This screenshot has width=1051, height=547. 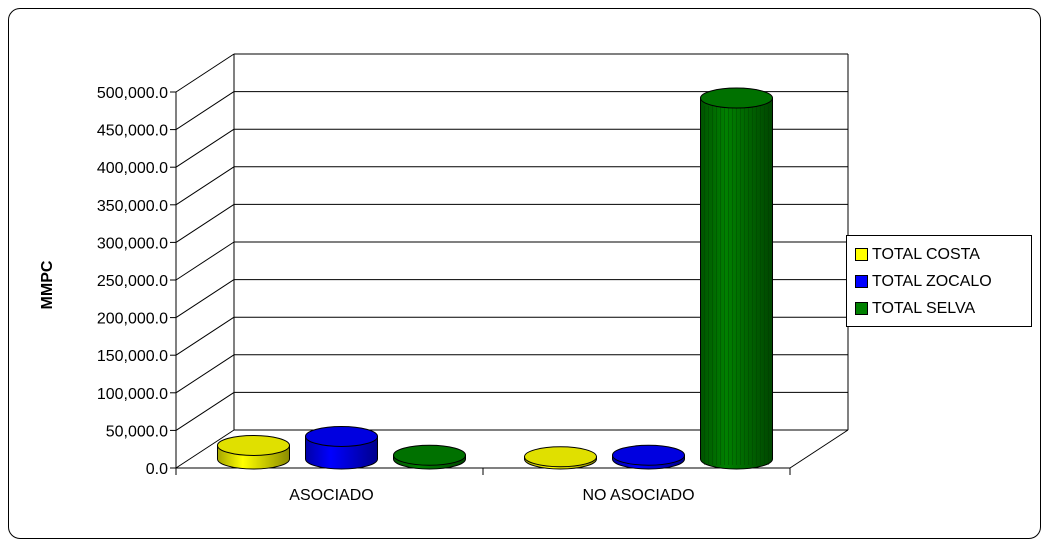 I want to click on y-tick-label: 100,000.0, so click(x=132, y=394).